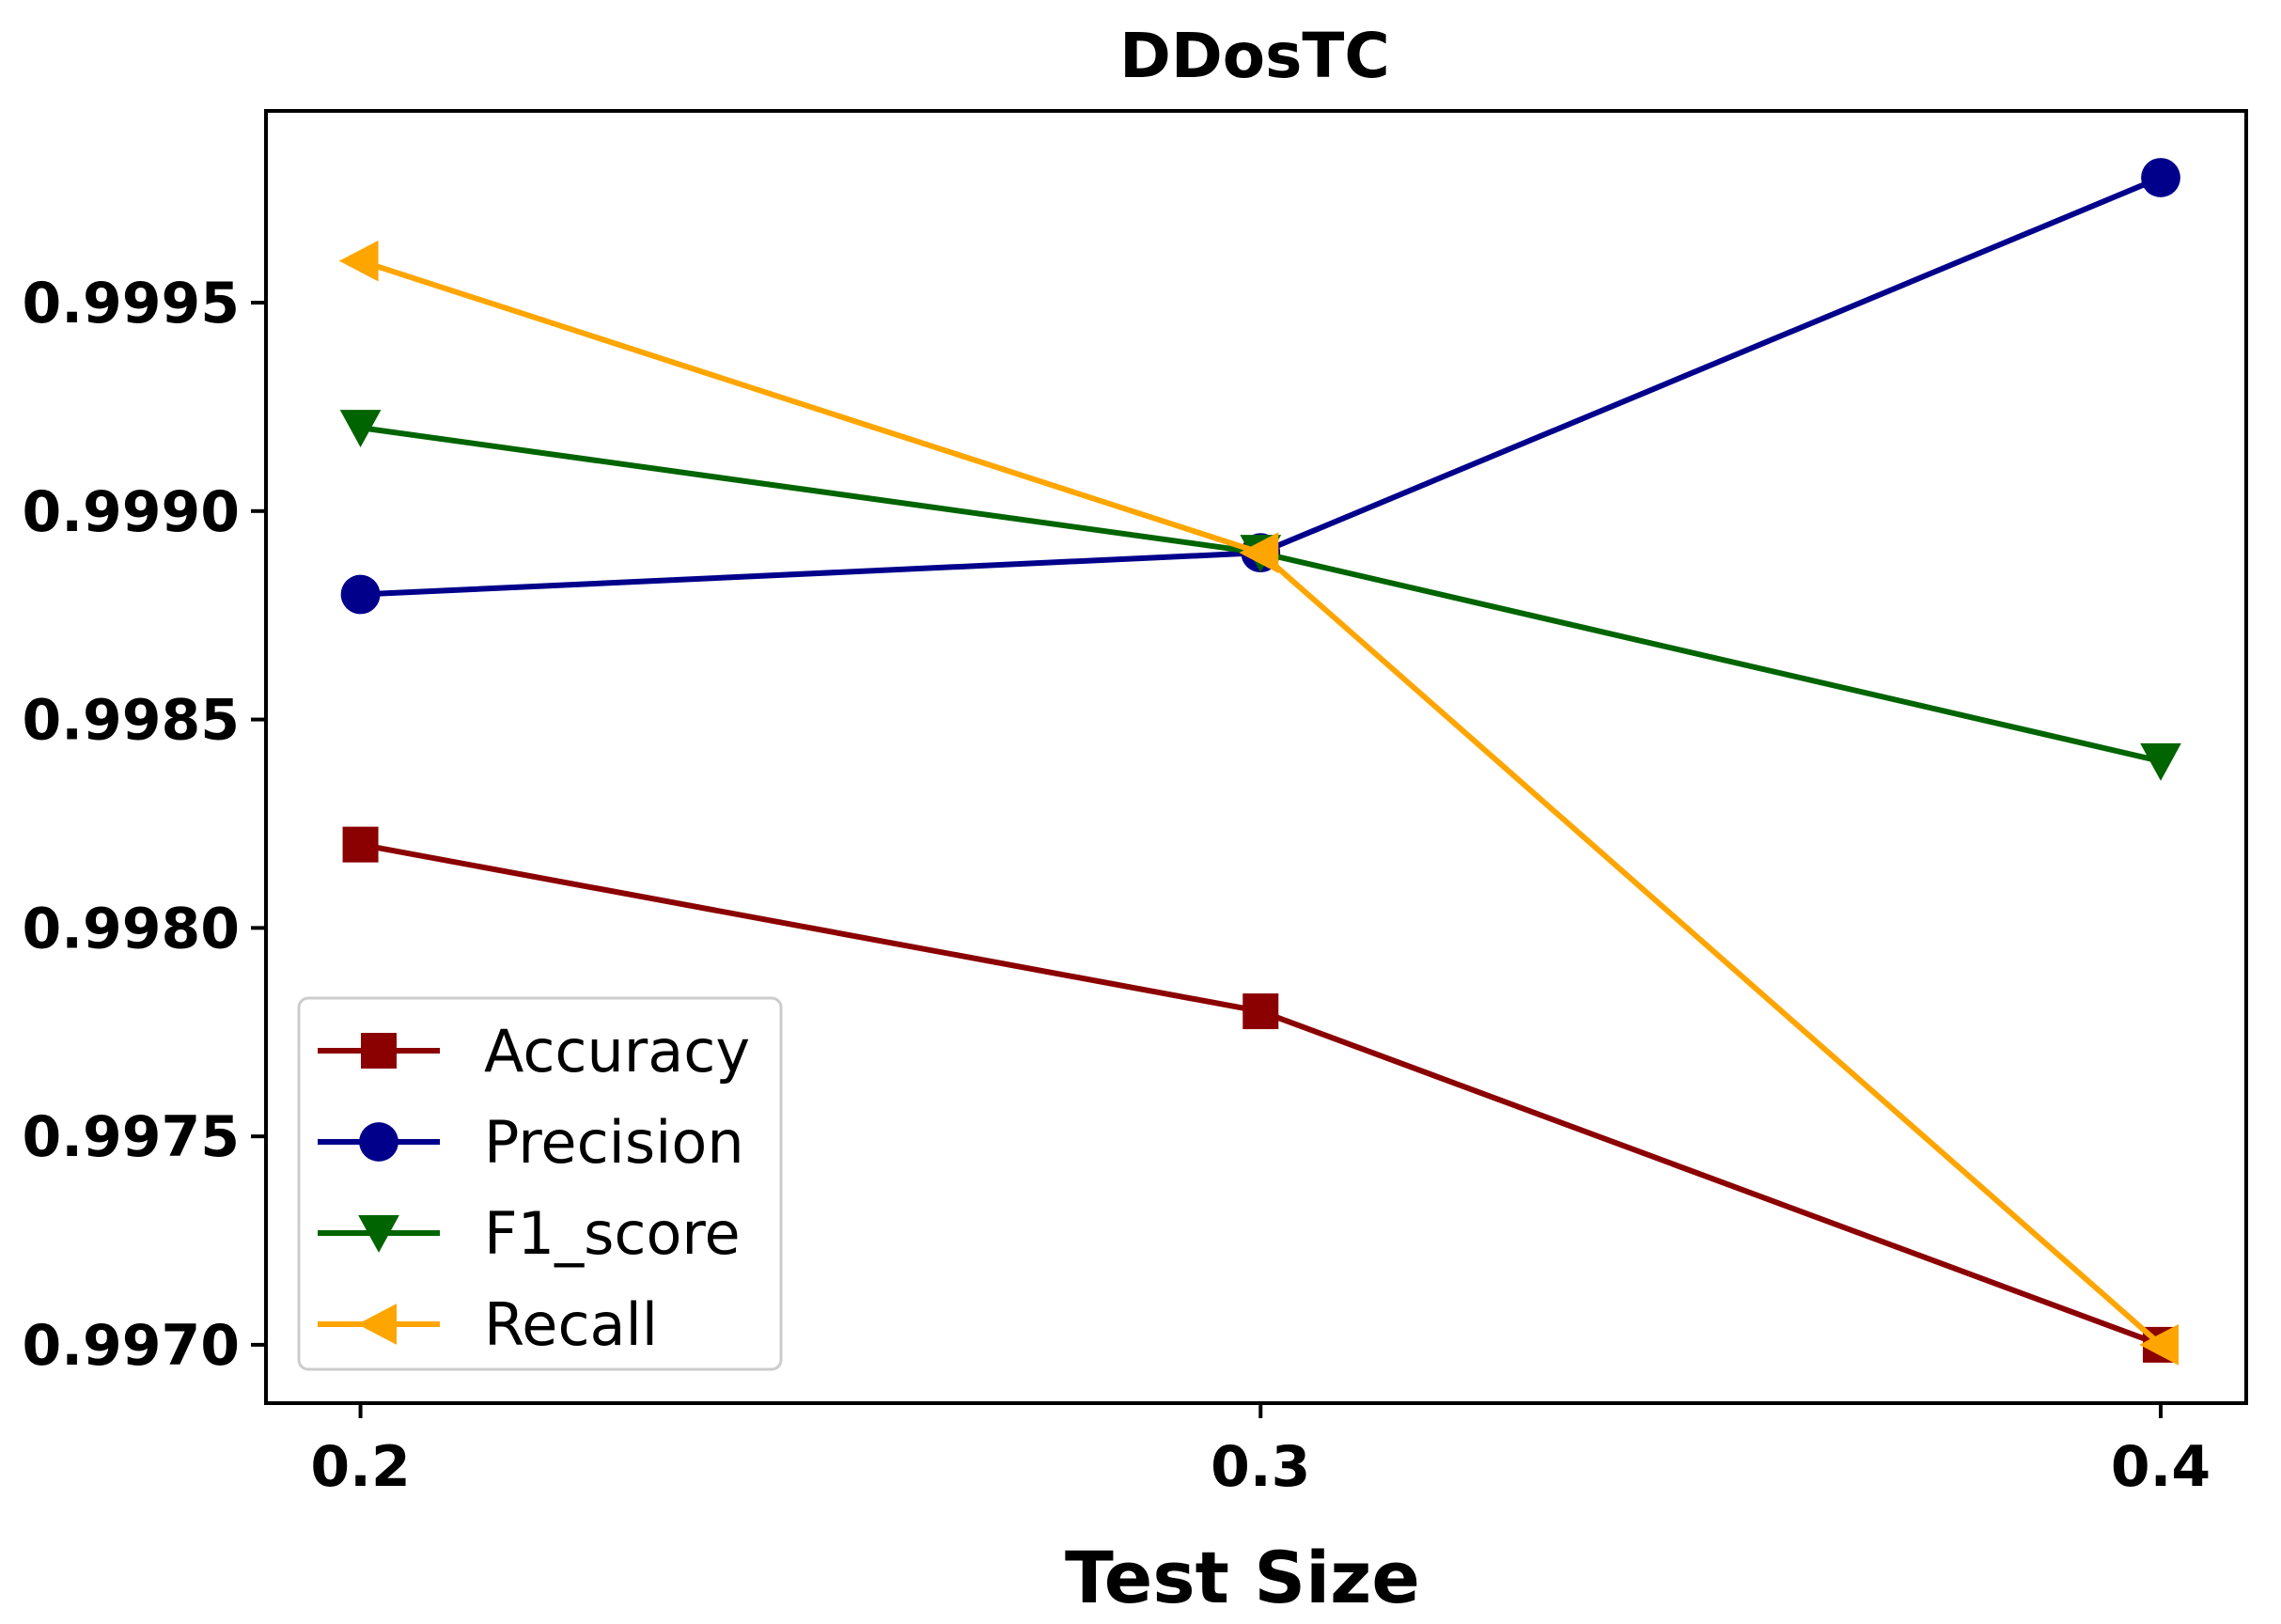 The height and width of the screenshot is (1624, 2281). I want to click on y-tick-label: 0.9985, so click(131, 721).